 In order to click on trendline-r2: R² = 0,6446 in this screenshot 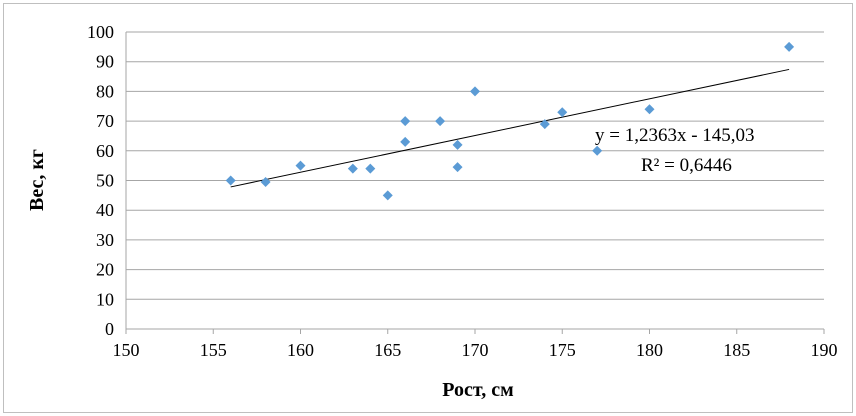, I will do `click(686, 165)`.